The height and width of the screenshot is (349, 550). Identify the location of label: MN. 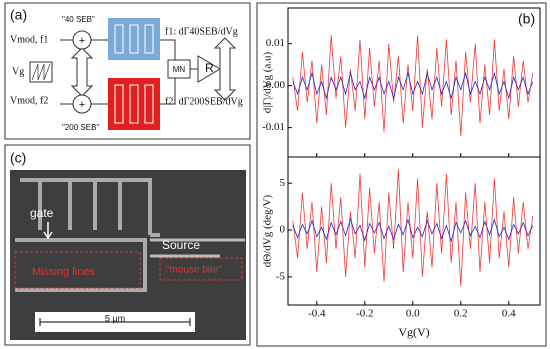
(179, 69).